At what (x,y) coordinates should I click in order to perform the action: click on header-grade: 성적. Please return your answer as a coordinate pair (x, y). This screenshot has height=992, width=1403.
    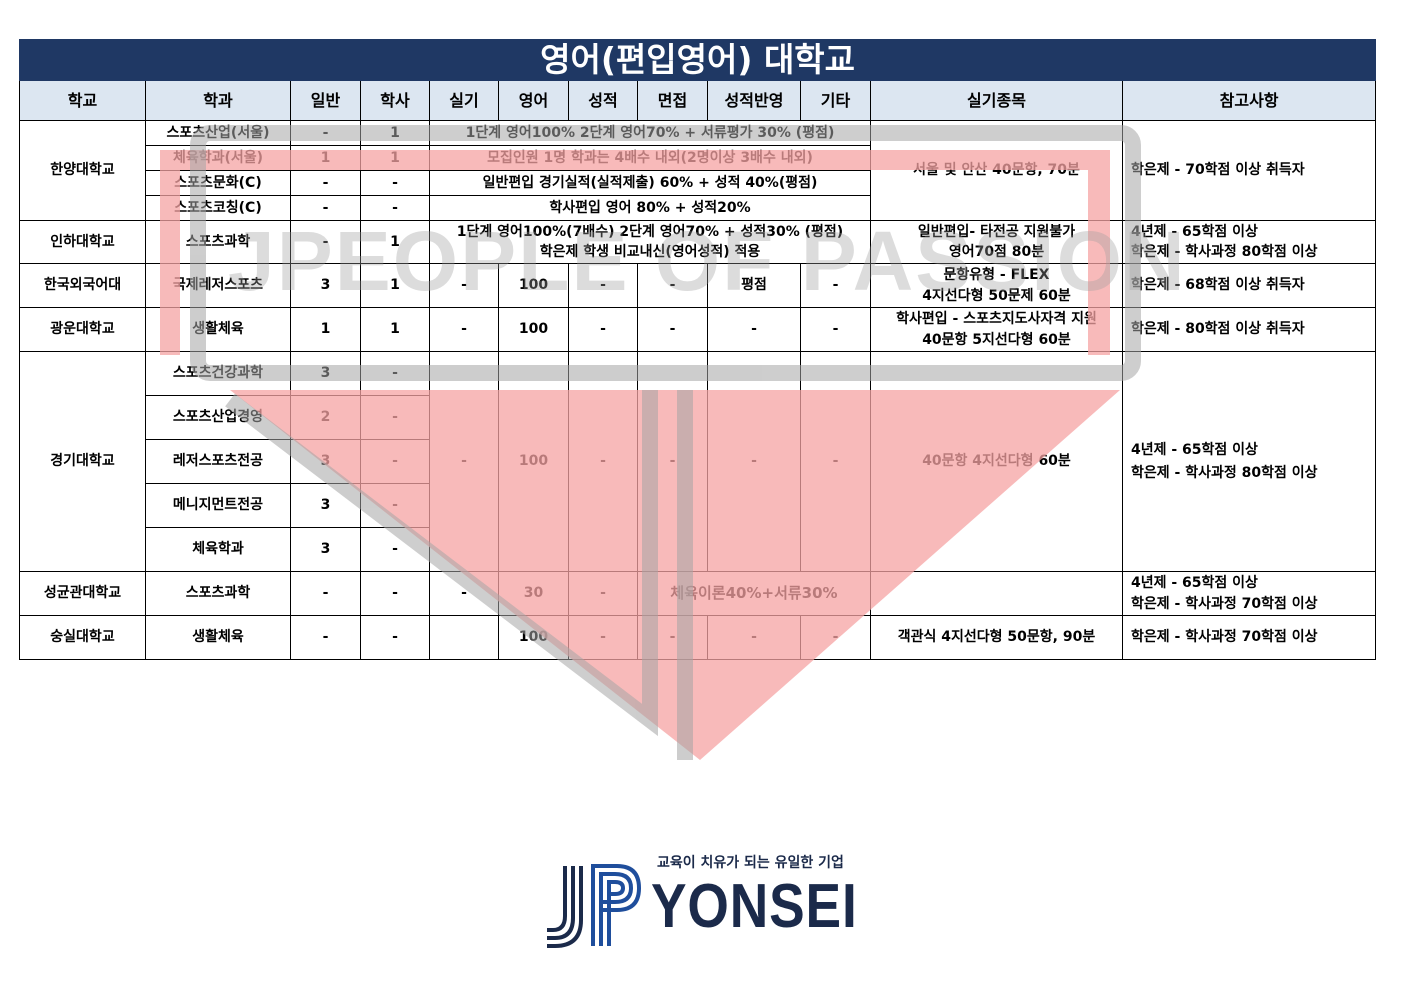
    Looking at the image, I should click on (603, 100).